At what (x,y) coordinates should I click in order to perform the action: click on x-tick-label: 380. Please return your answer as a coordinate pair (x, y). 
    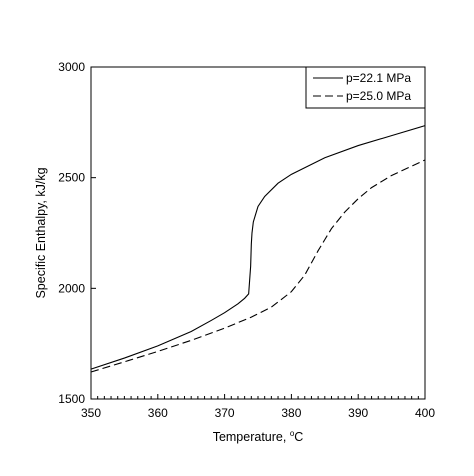
    Looking at the image, I should click on (291, 413).